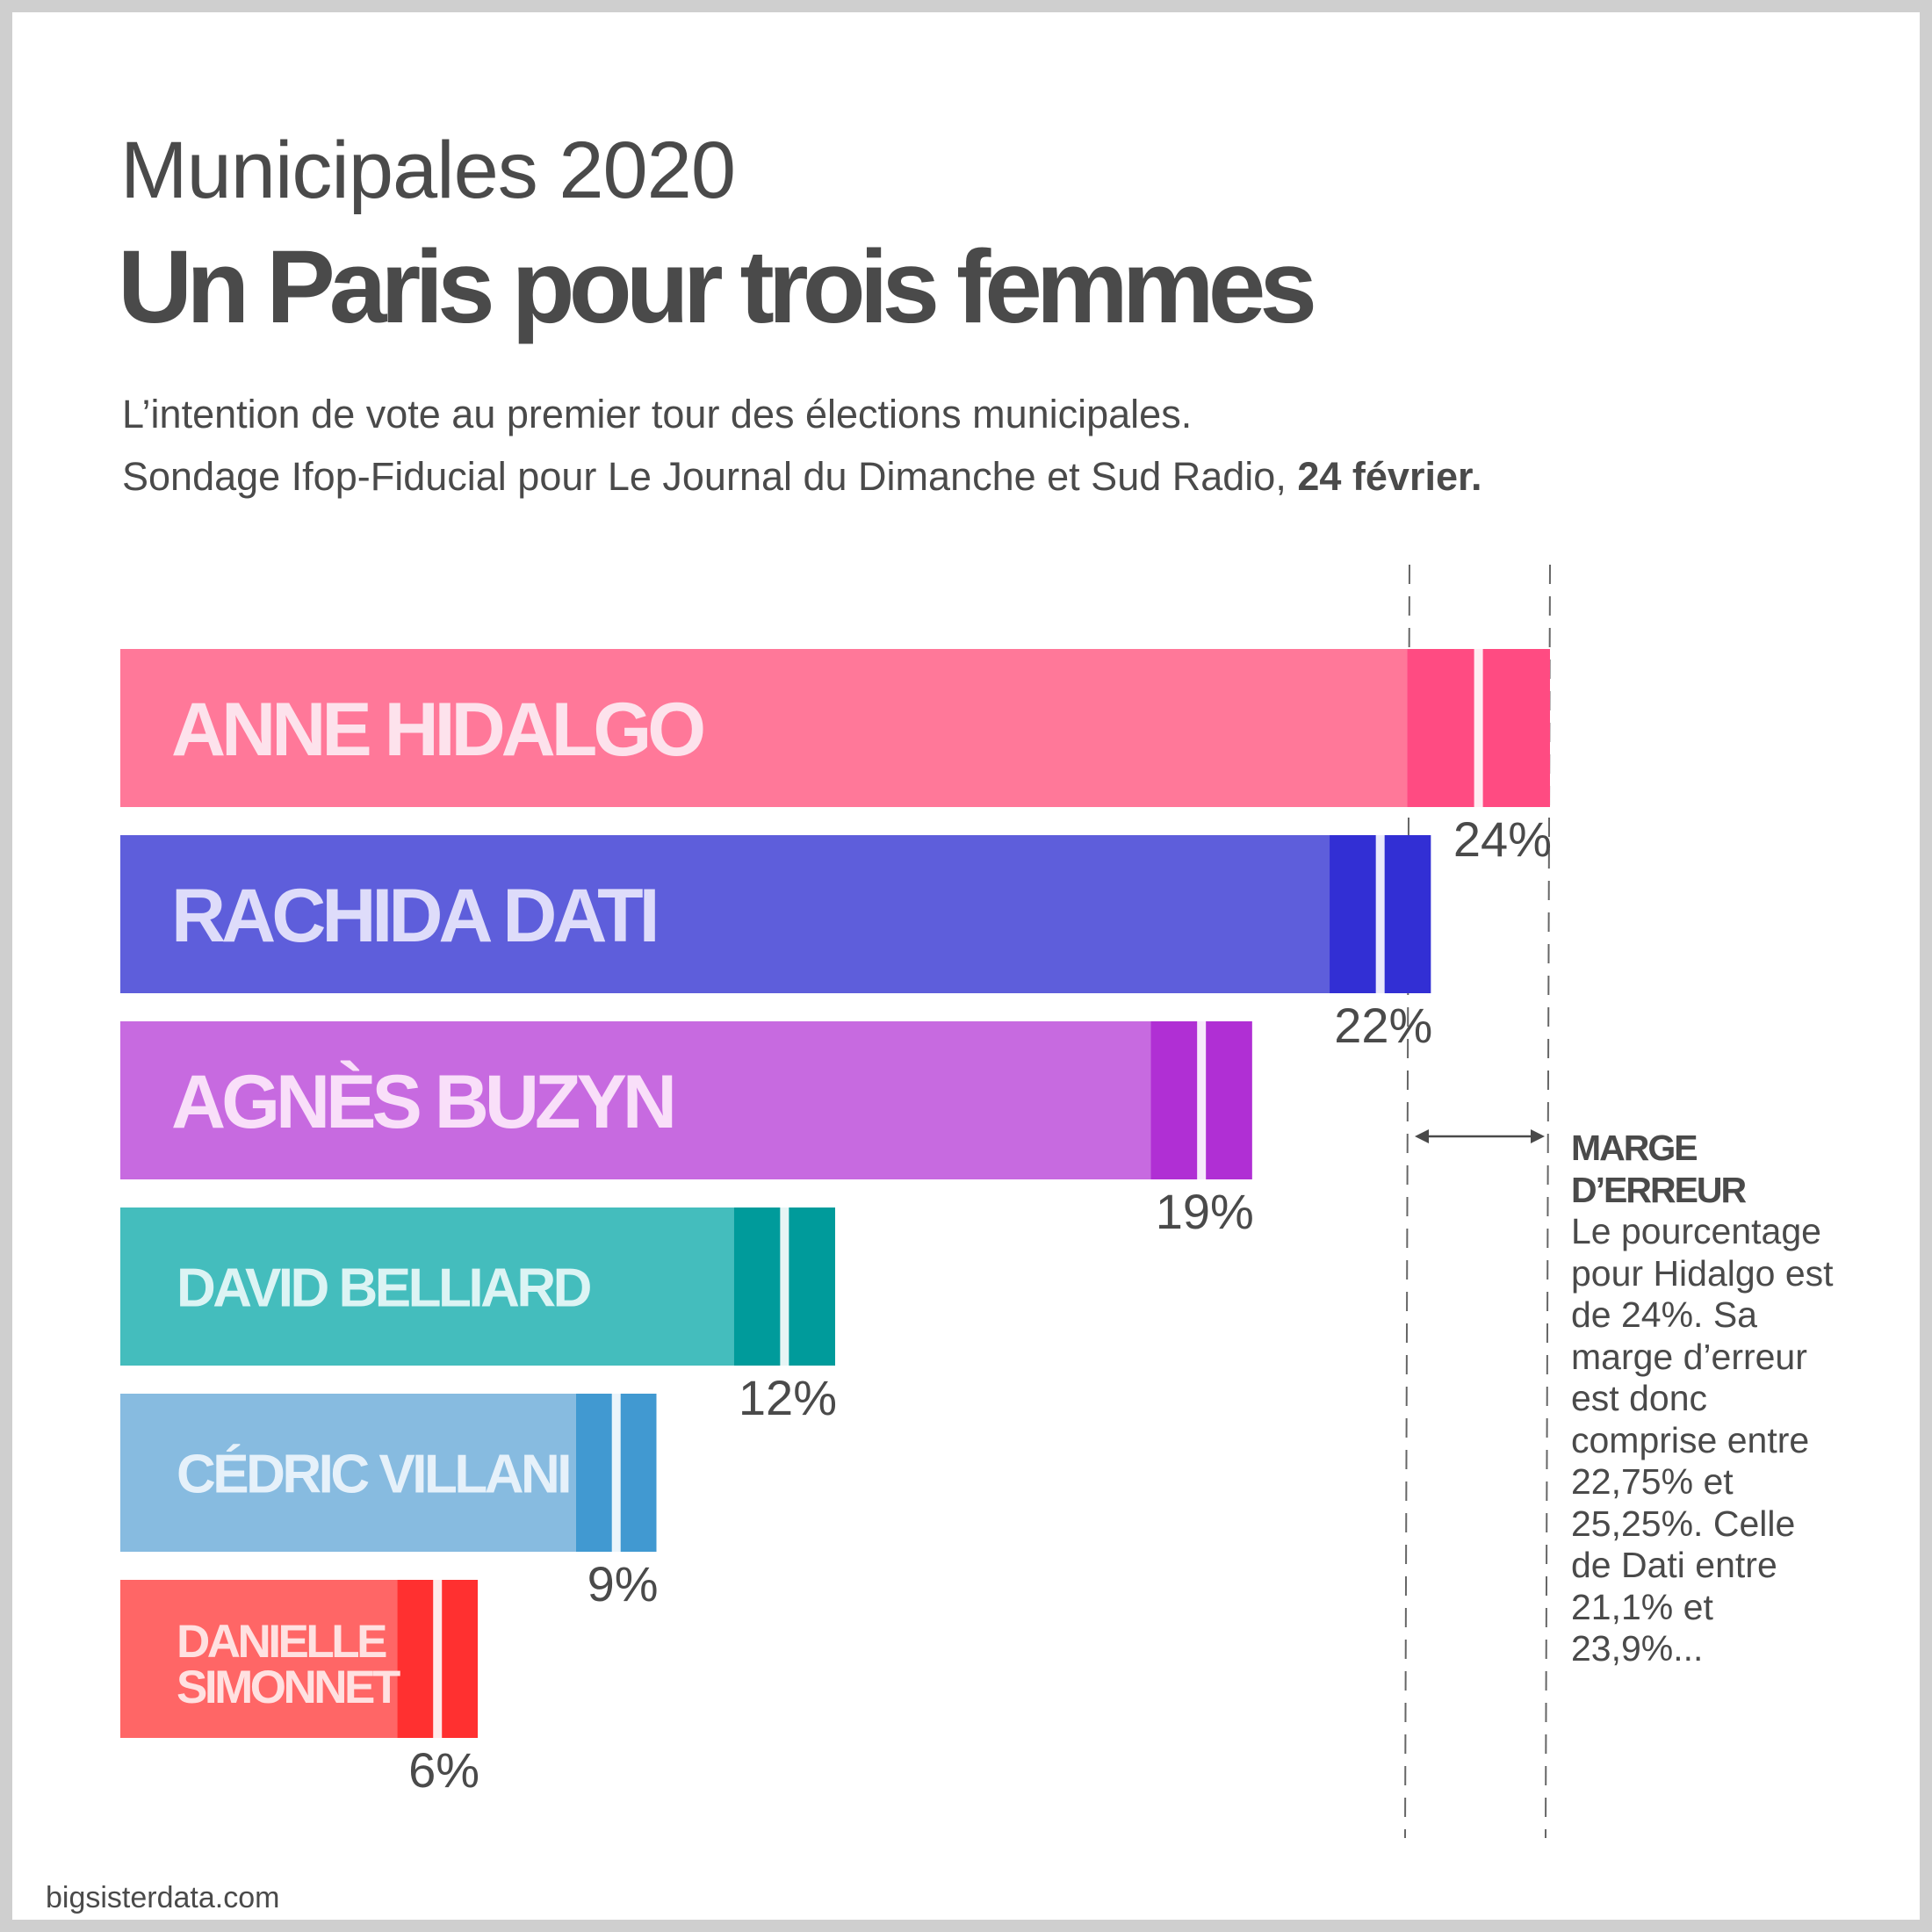 The image size is (1932, 1932). I want to click on page-title: Un Paris pour trois femmes, so click(717, 287).